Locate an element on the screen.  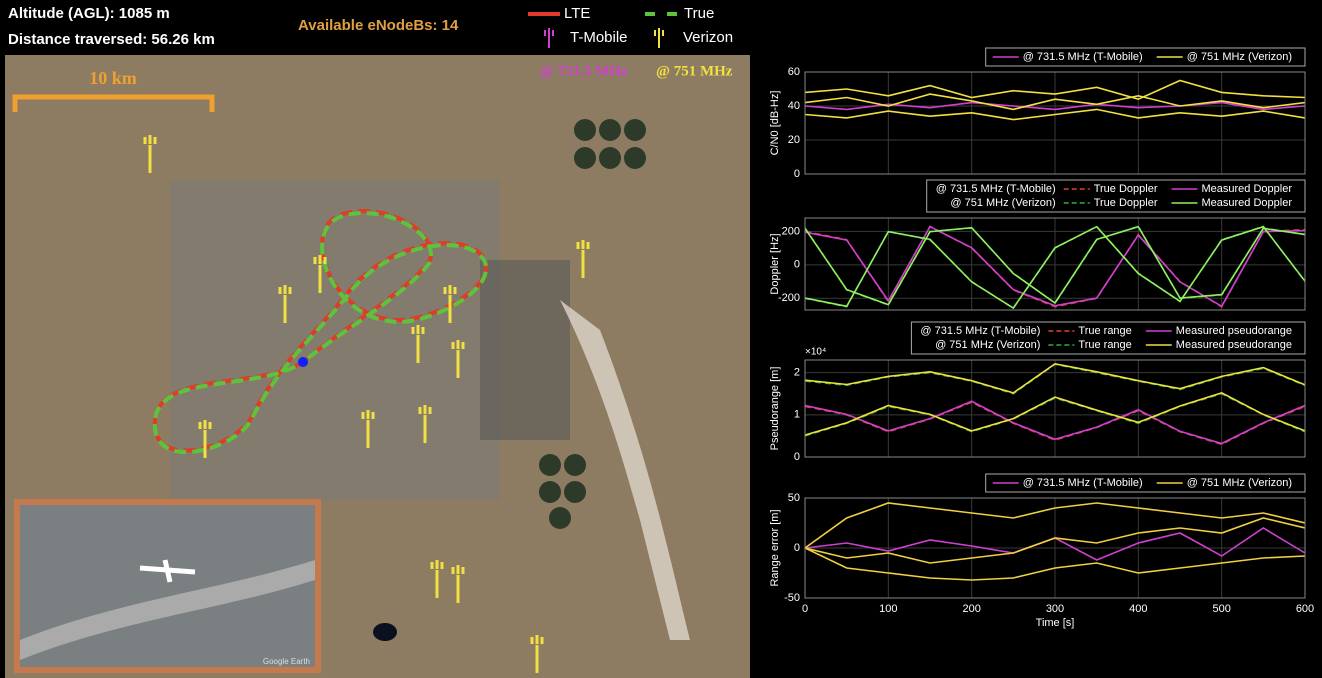
y-tick-label: 60 is located at coordinates (794, 72).